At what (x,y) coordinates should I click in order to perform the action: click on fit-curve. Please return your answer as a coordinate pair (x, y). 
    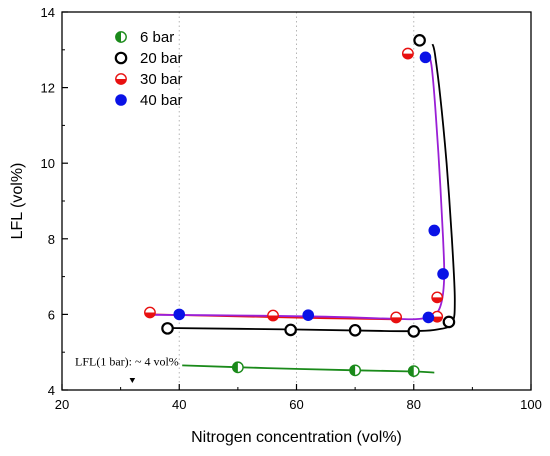
    Looking at the image, I should click on (308, 369).